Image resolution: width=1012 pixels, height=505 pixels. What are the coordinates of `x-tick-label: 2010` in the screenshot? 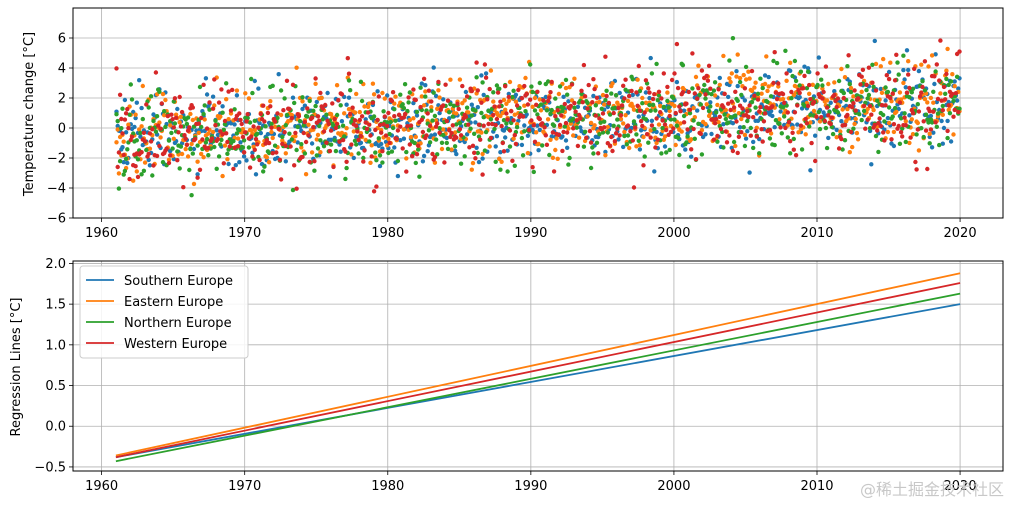 It's located at (816, 486).